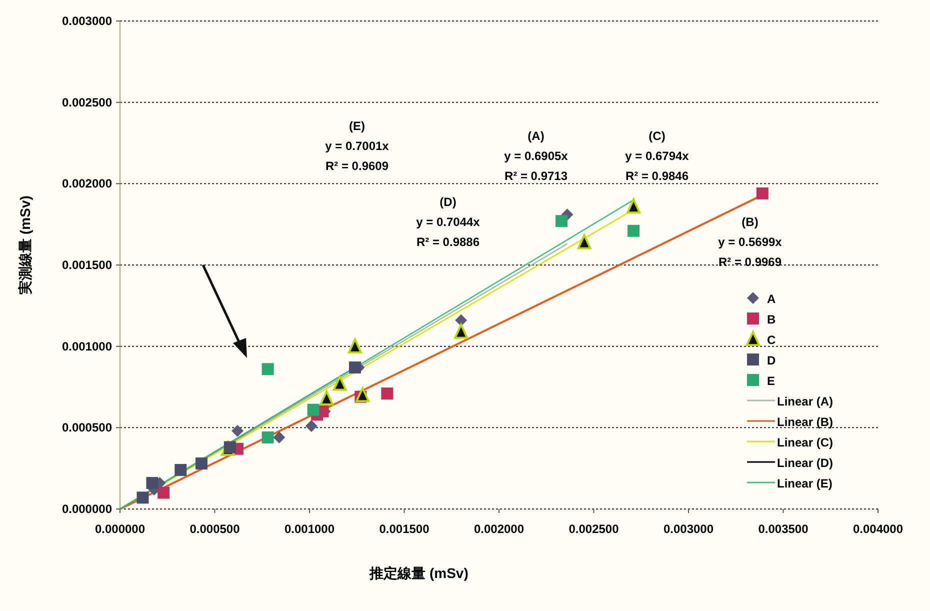  I want to click on legend-label: Linear (C), so click(805, 443).